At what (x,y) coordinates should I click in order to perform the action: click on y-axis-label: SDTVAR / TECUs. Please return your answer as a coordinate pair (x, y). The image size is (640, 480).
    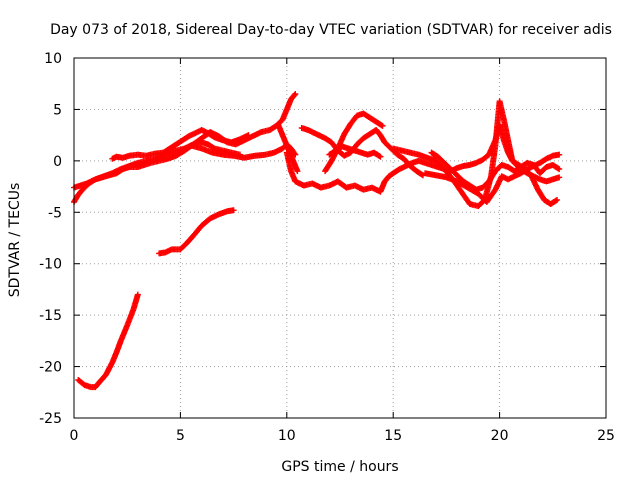
    Looking at the image, I should click on (15, 240).